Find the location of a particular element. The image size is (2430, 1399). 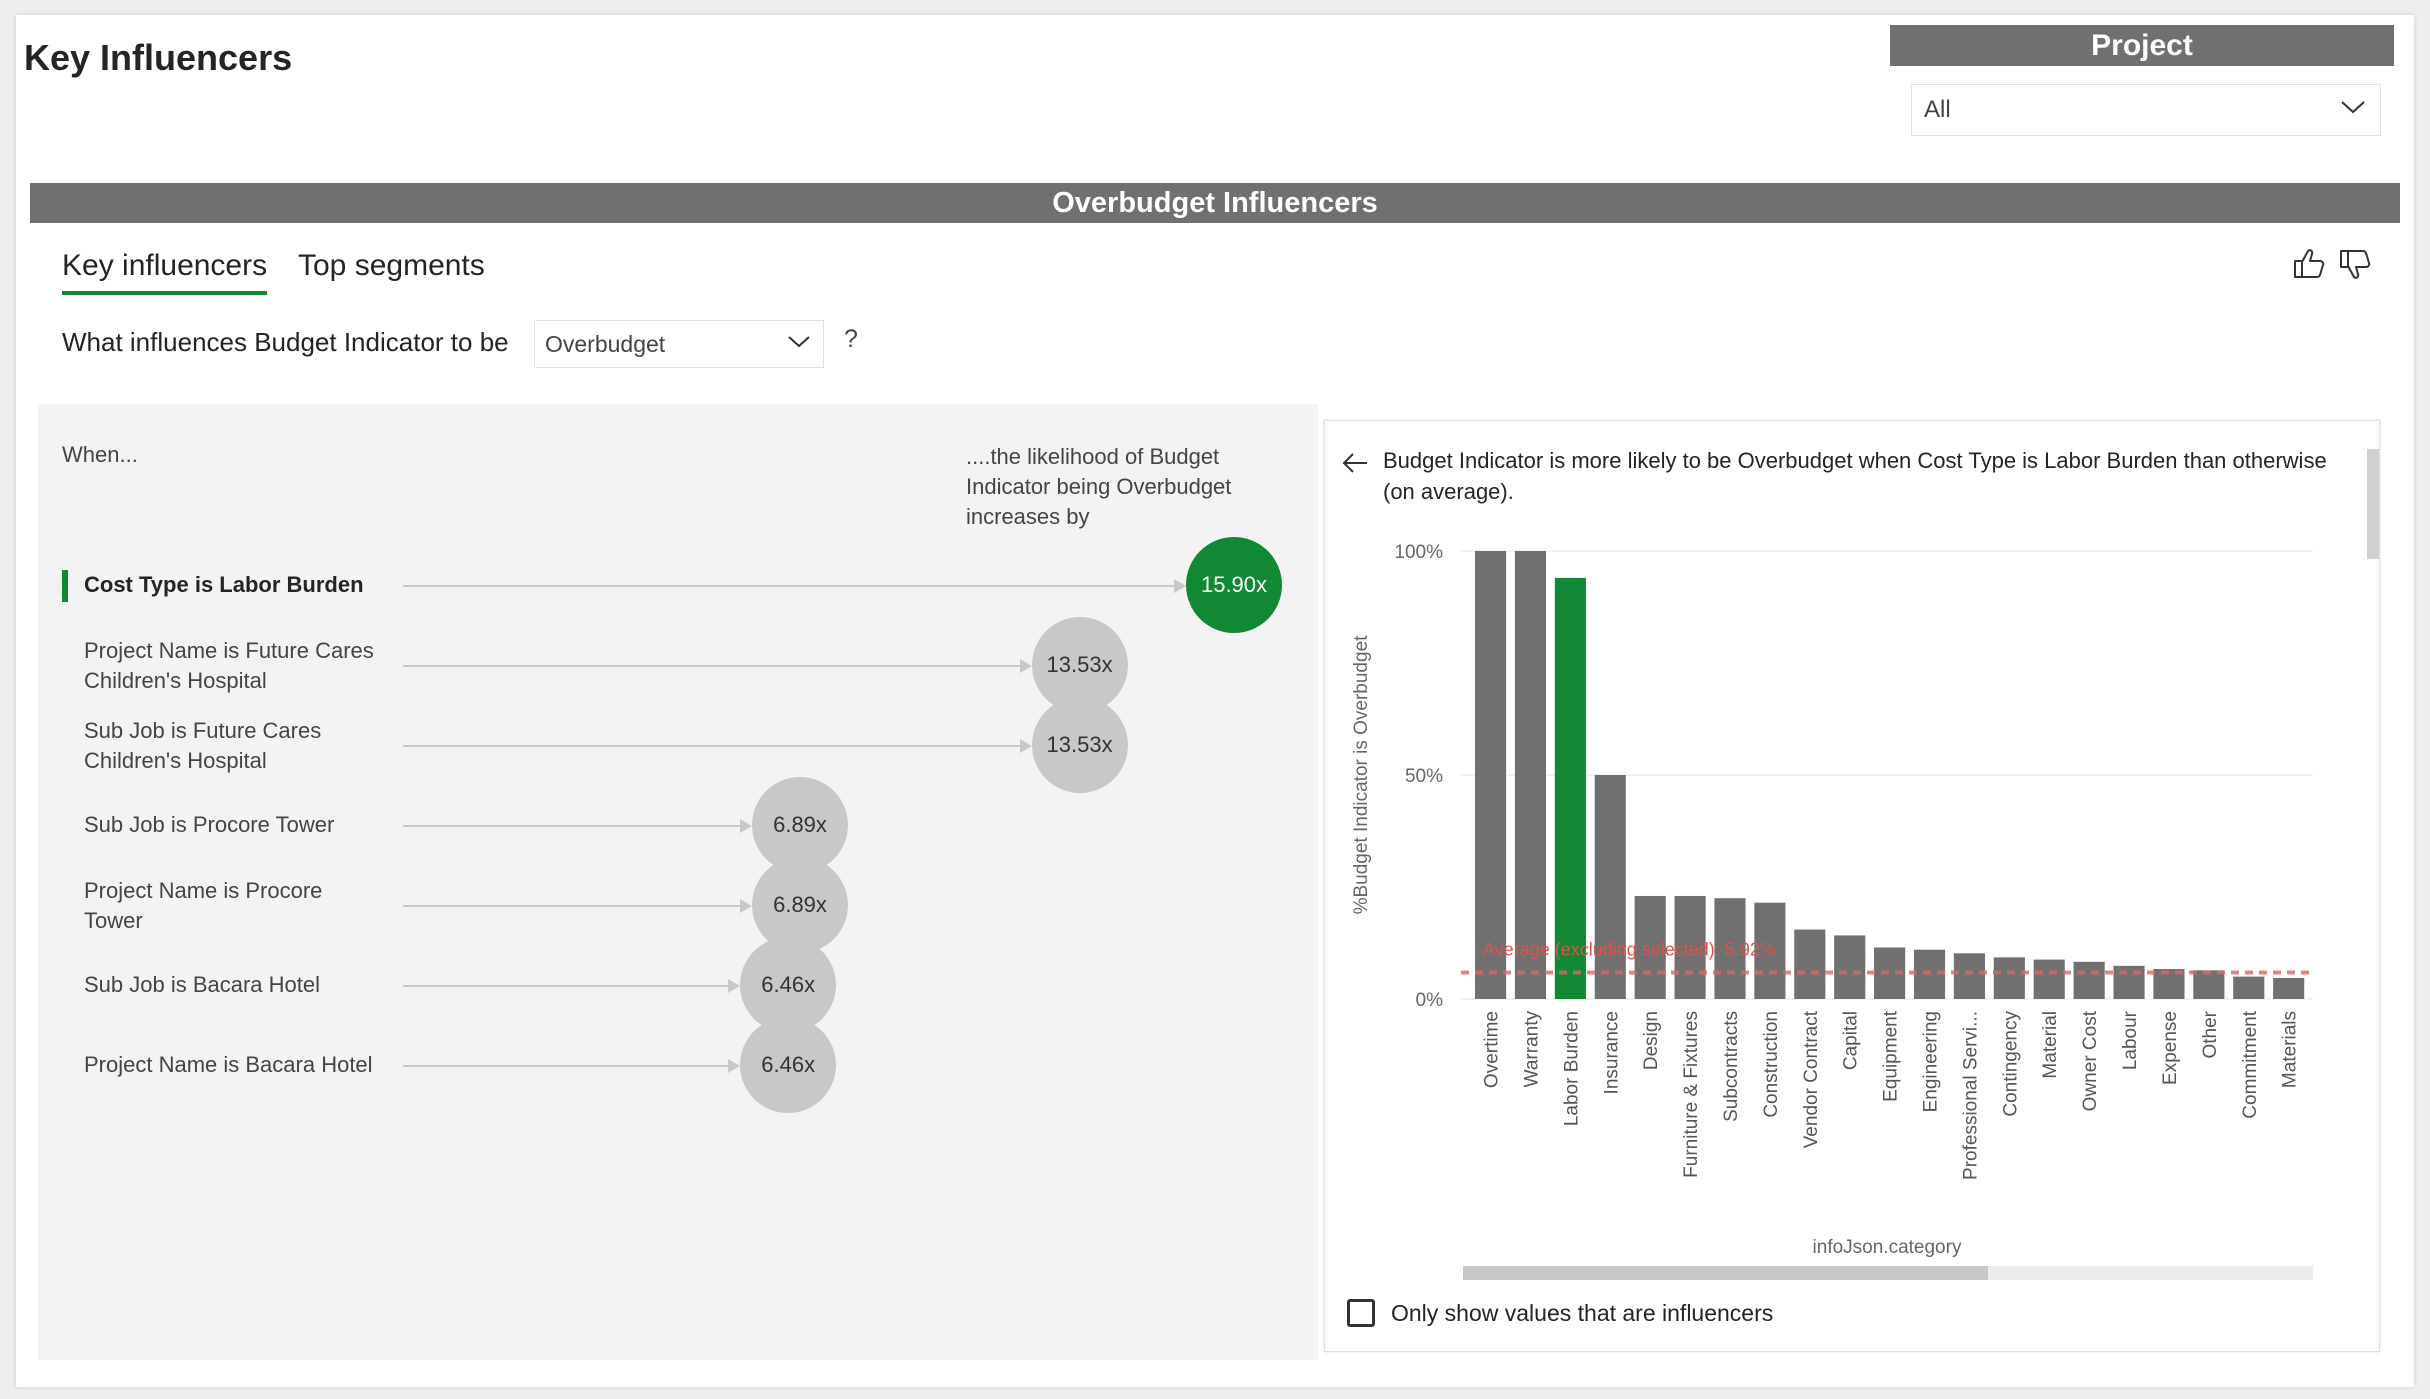

influencer-label: Project Name is Bacara Hotel is located at coordinates (228, 1064).